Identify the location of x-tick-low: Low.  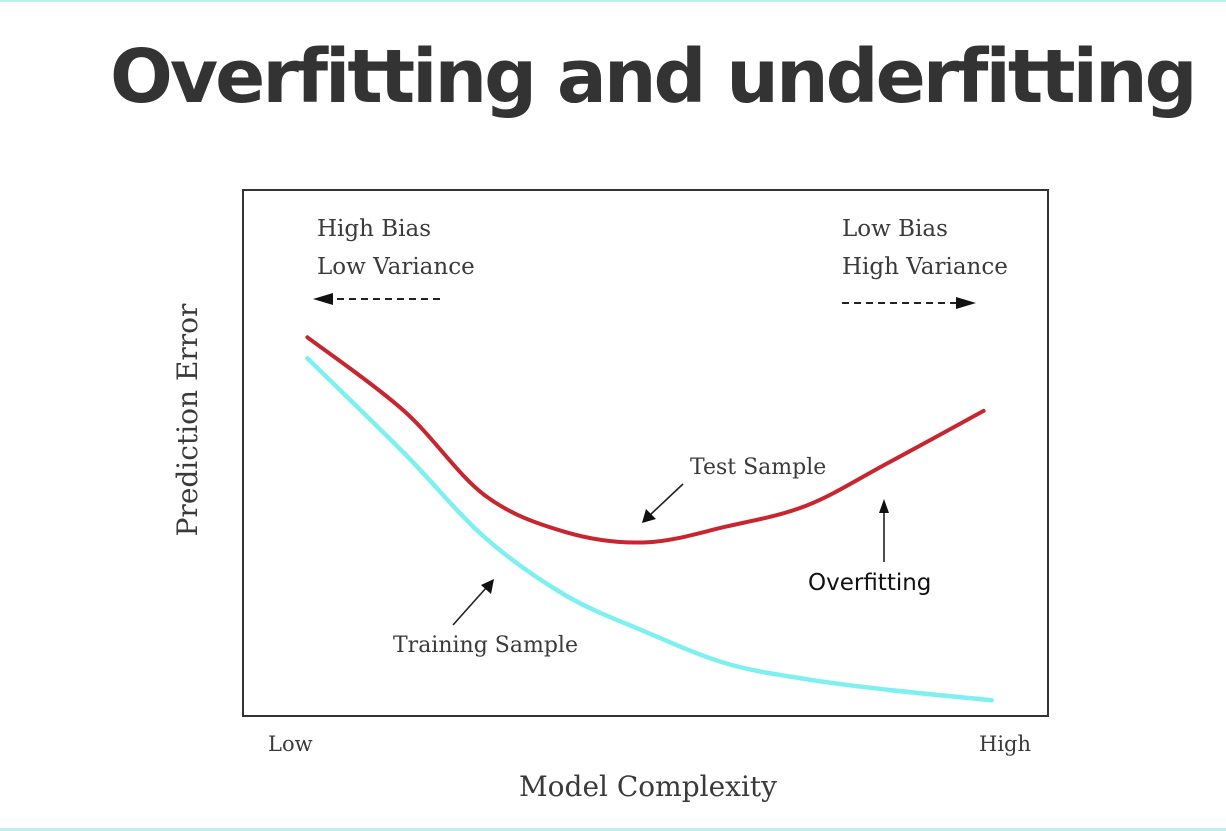
(290, 744).